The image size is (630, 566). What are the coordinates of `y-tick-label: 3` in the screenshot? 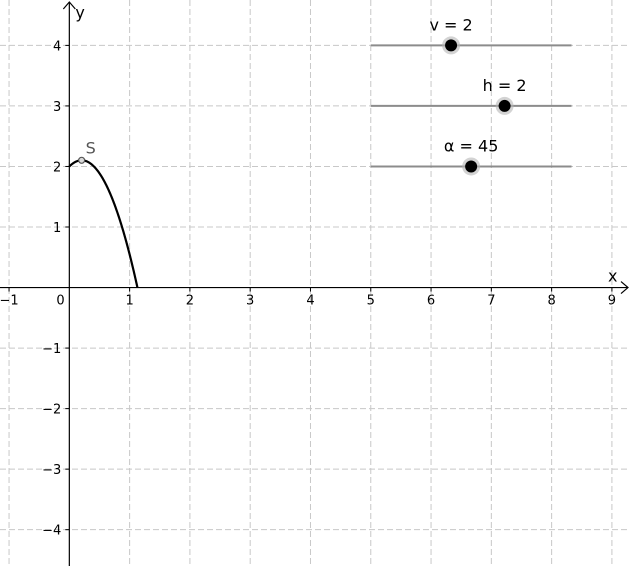 It's located at (57, 107).